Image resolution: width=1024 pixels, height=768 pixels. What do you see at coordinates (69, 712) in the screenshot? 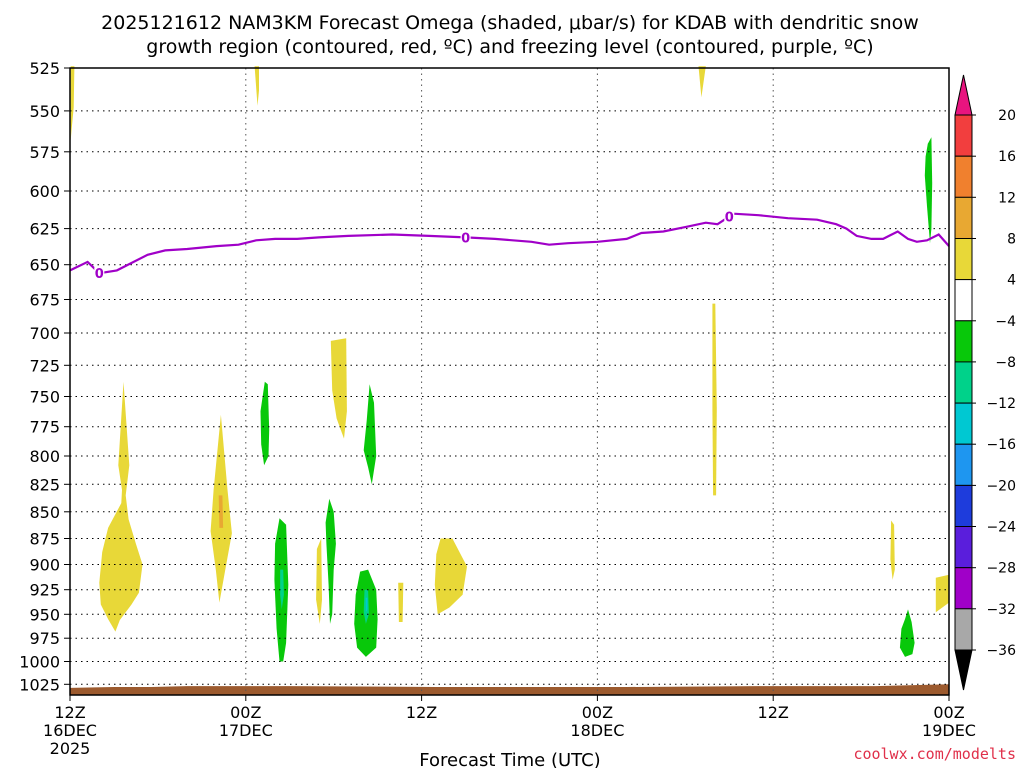
I see `time-tick-label-0: 12Z` at bounding box center [69, 712].